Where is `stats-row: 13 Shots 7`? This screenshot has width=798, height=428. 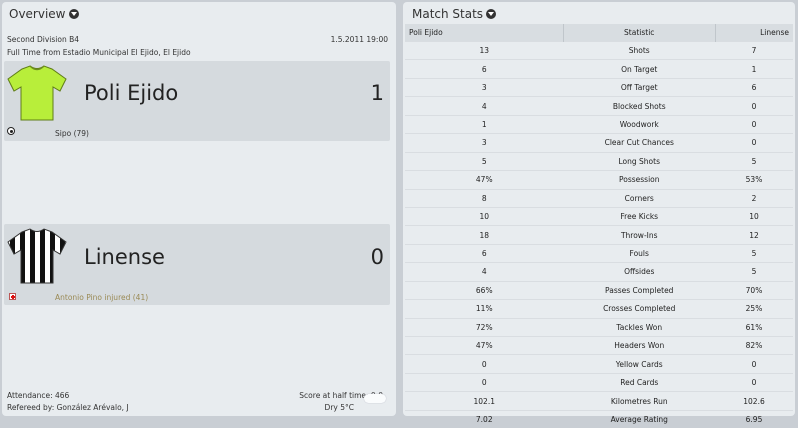
stats-row: 13 Shots 7 is located at coordinates (599, 50).